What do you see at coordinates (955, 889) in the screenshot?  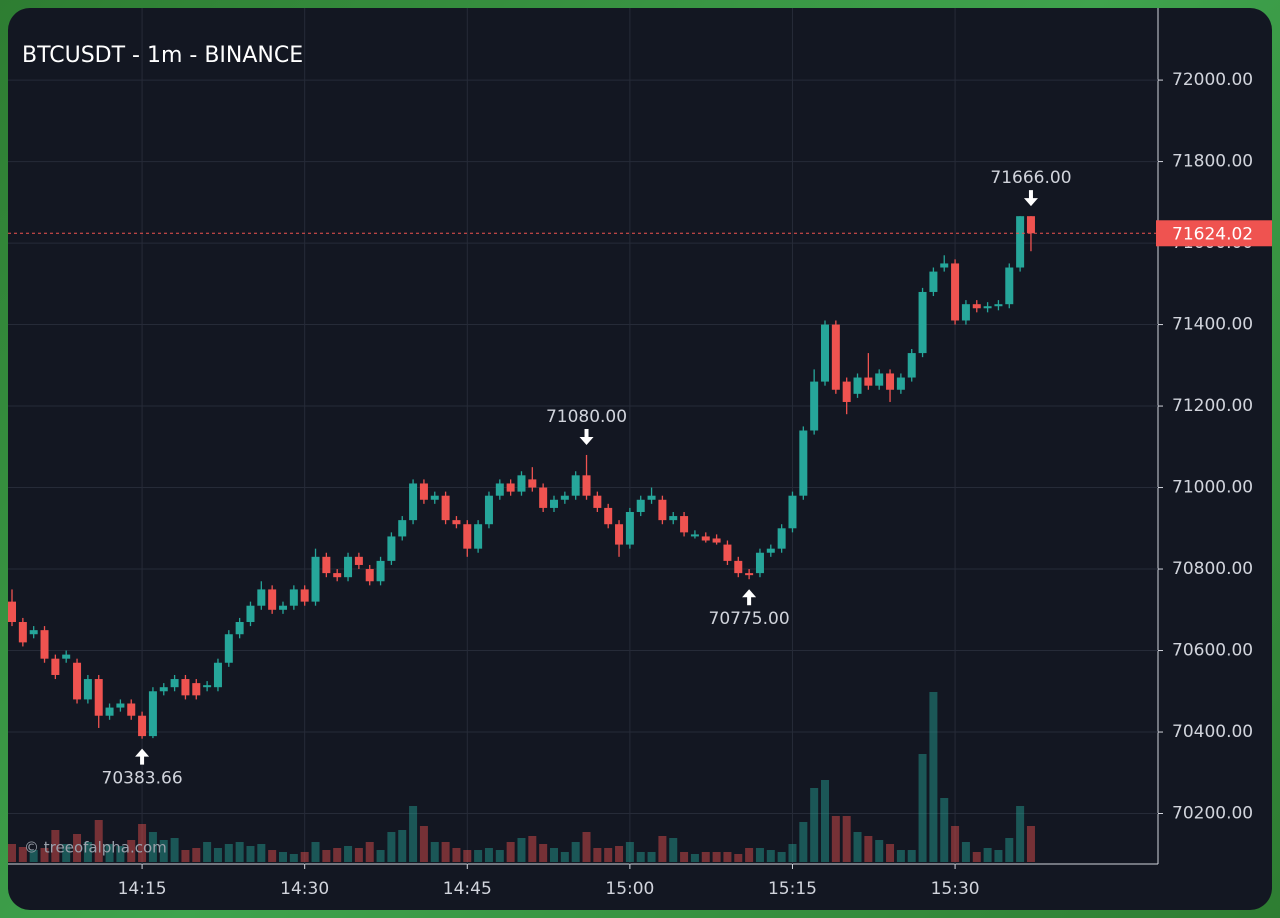 I see `x-tick-label: 15:30` at bounding box center [955, 889].